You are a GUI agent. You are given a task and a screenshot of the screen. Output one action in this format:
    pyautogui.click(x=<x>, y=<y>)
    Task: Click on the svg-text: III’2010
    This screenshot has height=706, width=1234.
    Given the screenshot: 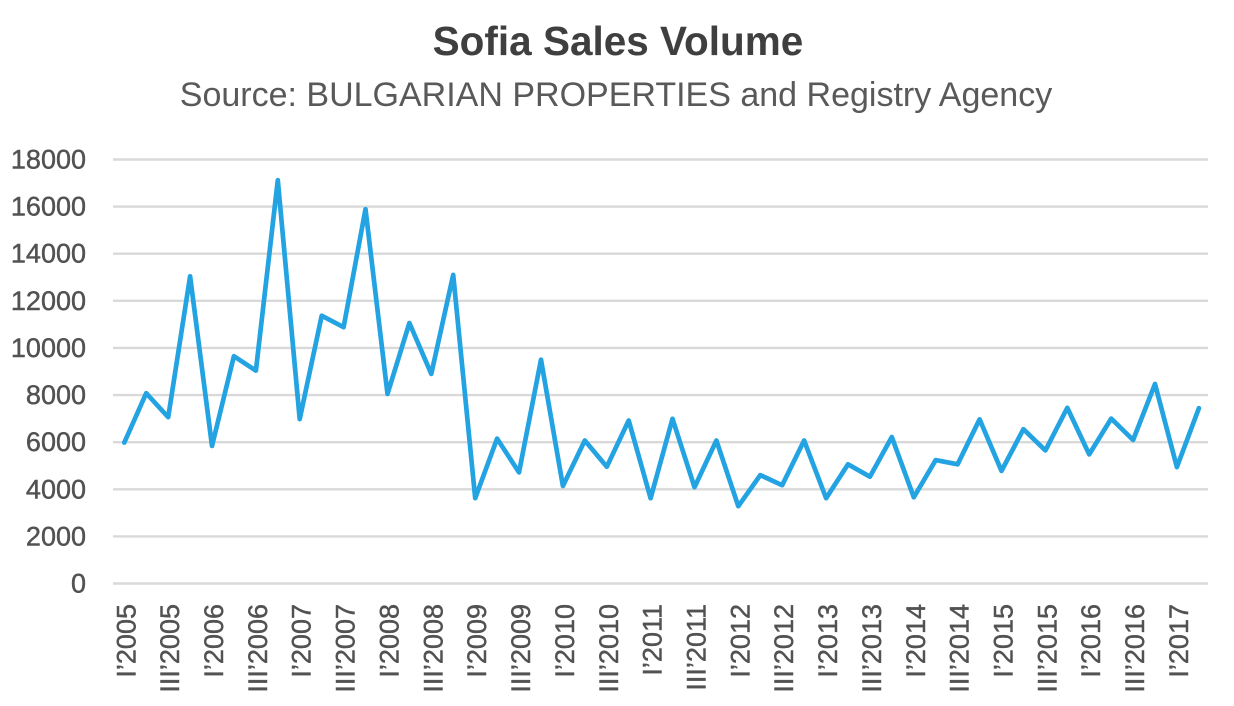 What is the action you would take?
    pyautogui.click(x=609, y=648)
    